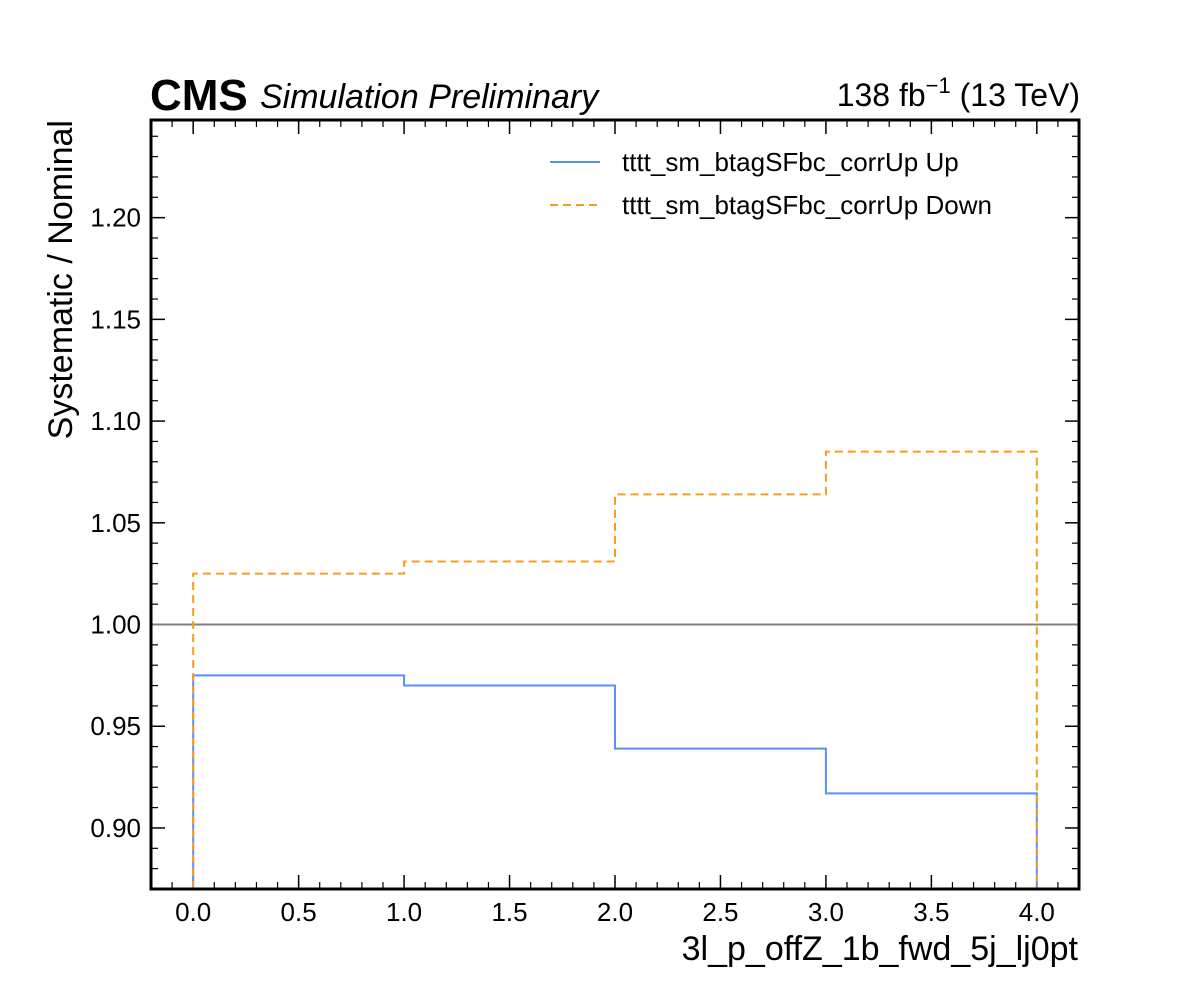 The image size is (1200, 1000). Describe the element at coordinates (61, 279) in the screenshot. I see `y-axis-title: Systematic / Nominal` at that location.